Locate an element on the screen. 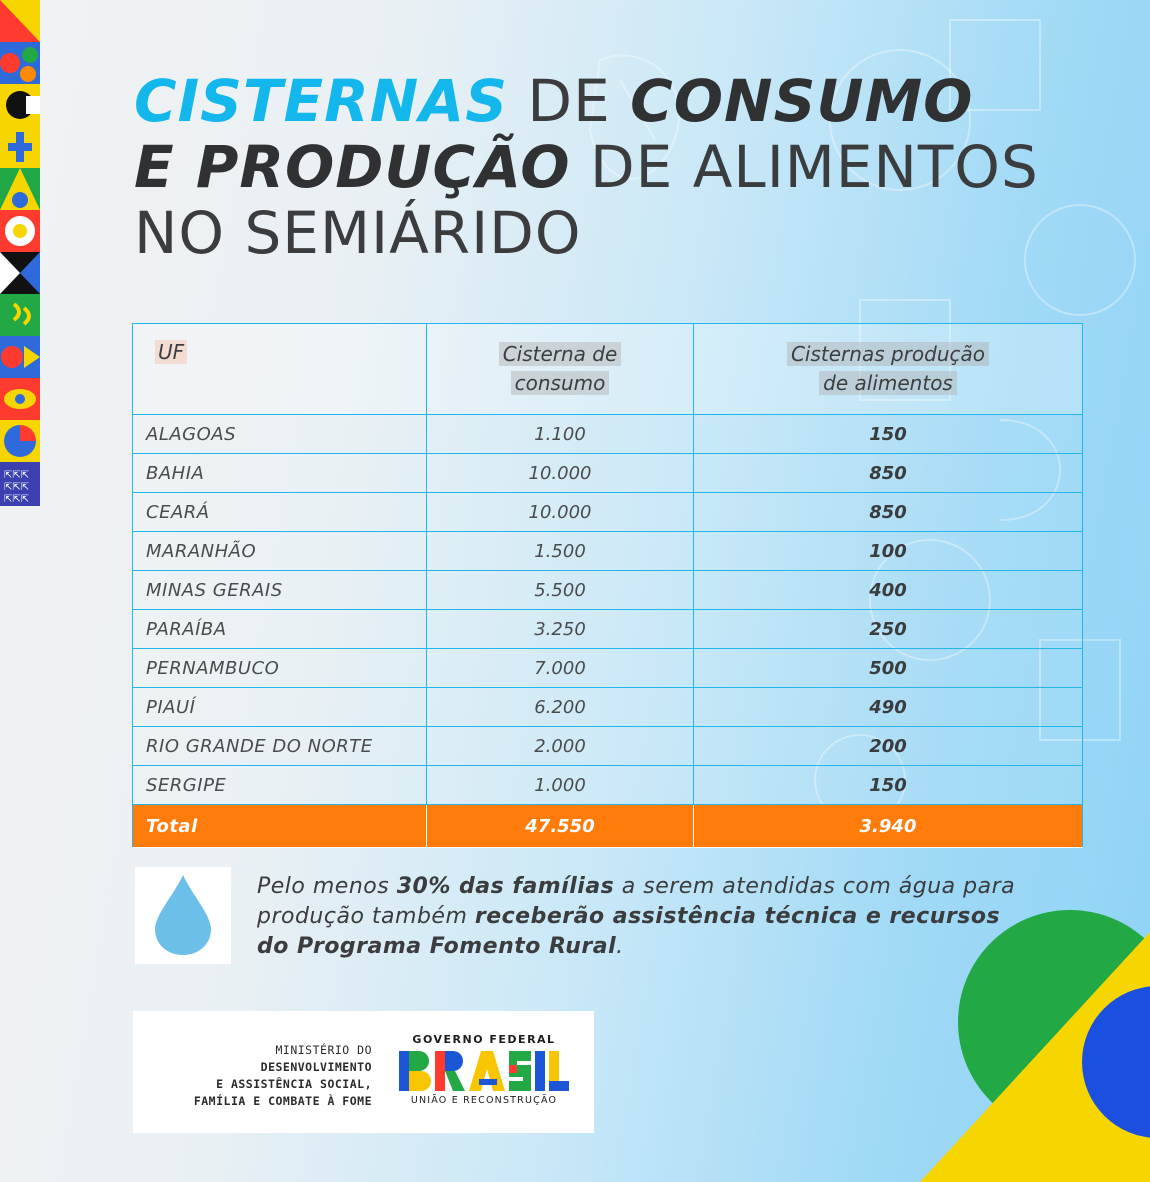 The image size is (1150, 1182). table-row: ALAGOAS 1.100 150 is located at coordinates (607, 434).